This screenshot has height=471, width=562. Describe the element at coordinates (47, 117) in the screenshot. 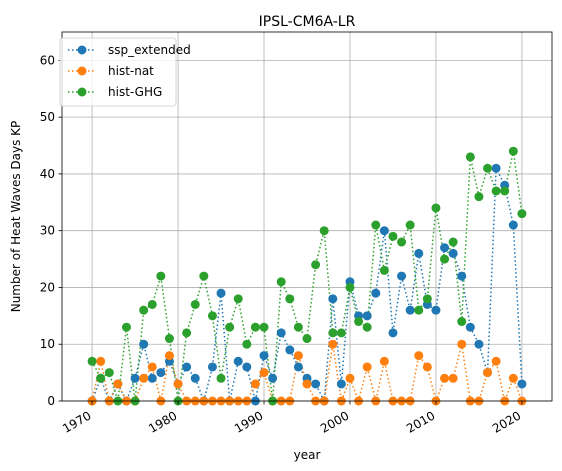

I see `y-tick-label: 50` at that location.